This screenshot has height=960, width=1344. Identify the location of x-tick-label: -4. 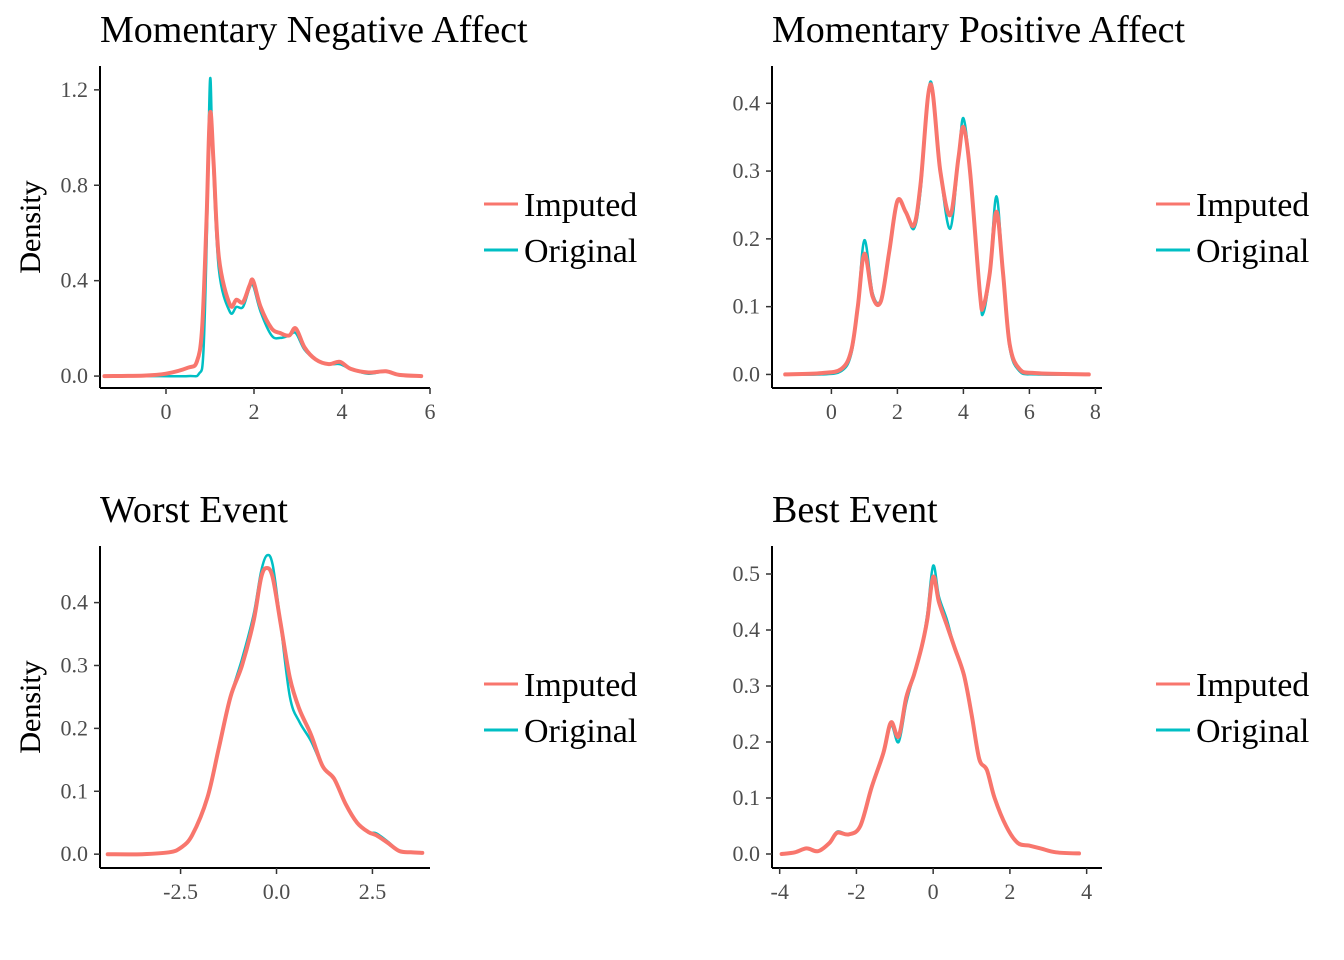
(780, 891).